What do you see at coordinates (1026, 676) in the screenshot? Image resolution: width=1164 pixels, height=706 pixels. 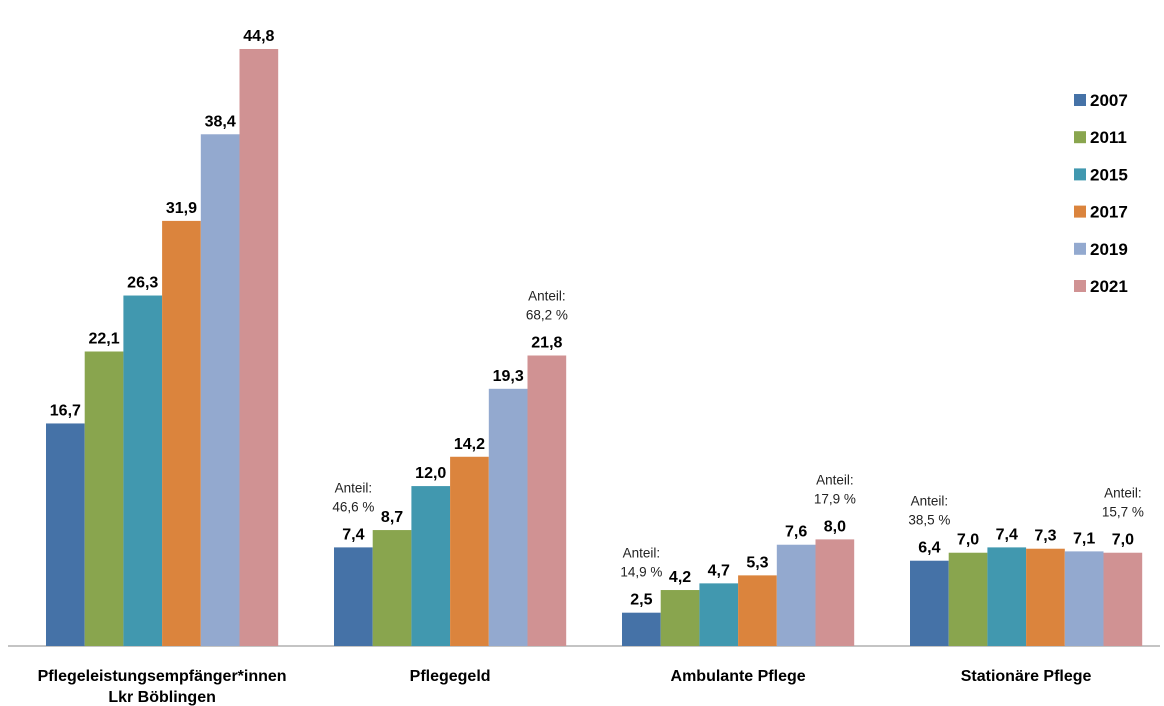 I see `category-label-3-line0: Stationäre Pflege` at bounding box center [1026, 676].